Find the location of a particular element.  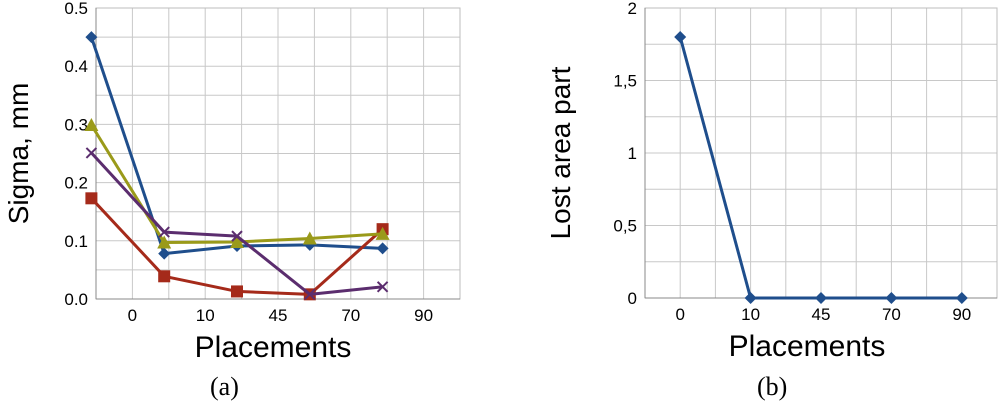

y-tick-label: 0.3 is located at coordinates (76, 124).